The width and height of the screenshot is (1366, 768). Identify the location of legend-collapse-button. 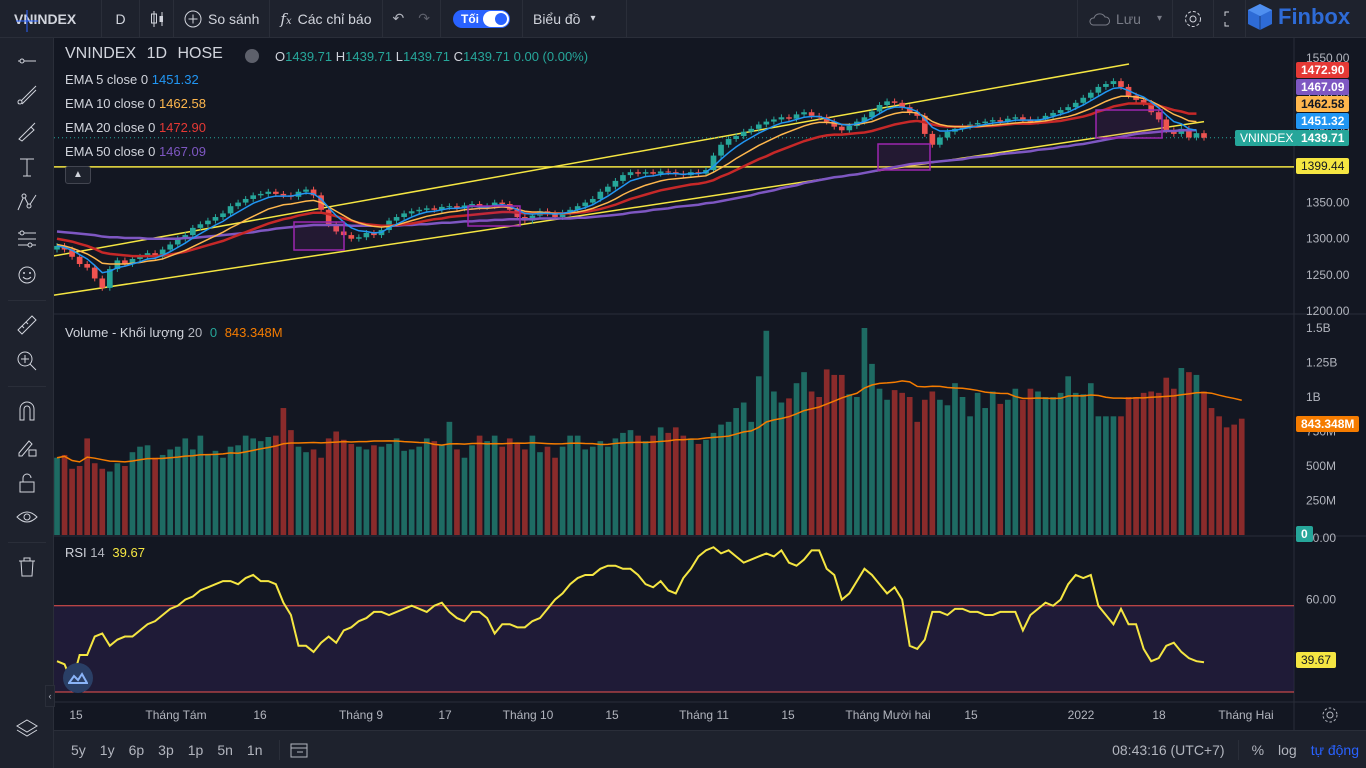
(252, 56).